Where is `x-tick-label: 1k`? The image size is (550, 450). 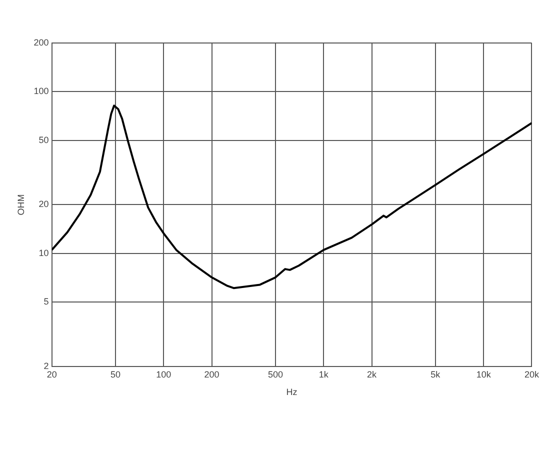
x-tick-label: 1k is located at coordinates (323, 374).